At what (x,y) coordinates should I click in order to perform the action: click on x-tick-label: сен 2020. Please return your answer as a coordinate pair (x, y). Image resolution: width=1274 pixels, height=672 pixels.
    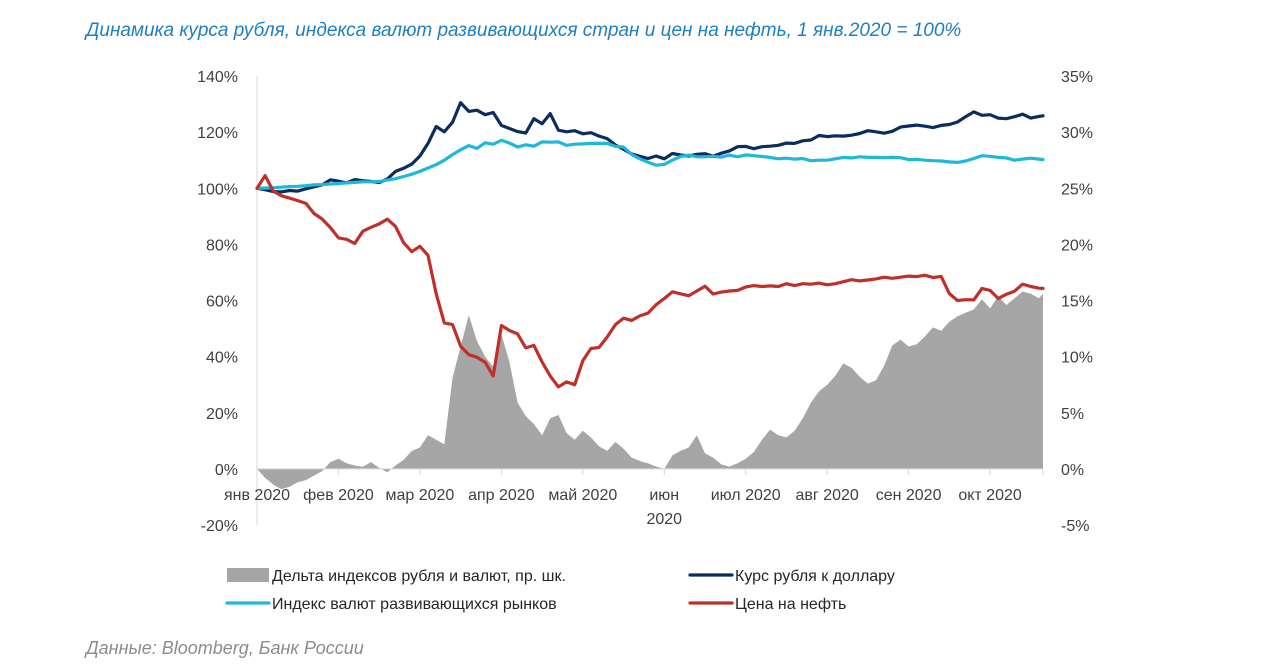
    Looking at the image, I should click on (909, 495).